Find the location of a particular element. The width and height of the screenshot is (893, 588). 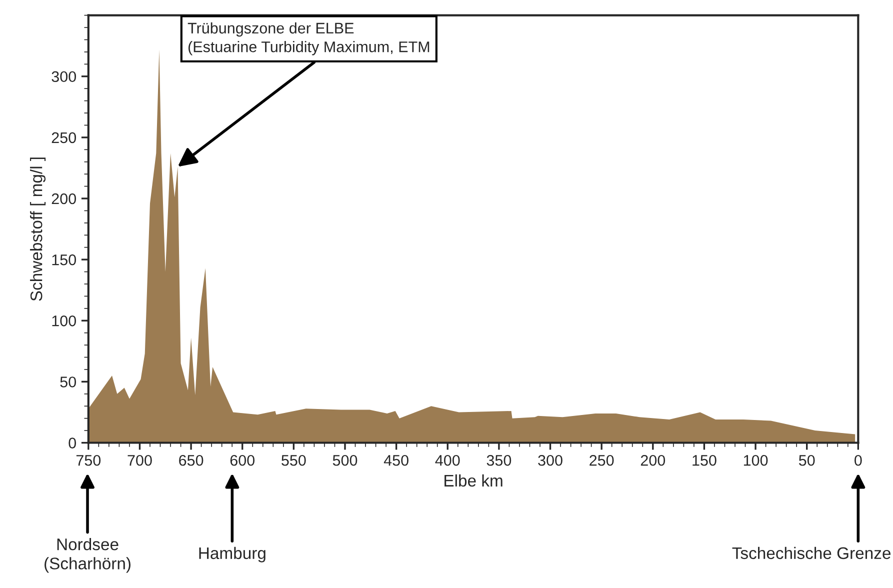

x-tick-label: 350 is located at coordinates (499, 460).